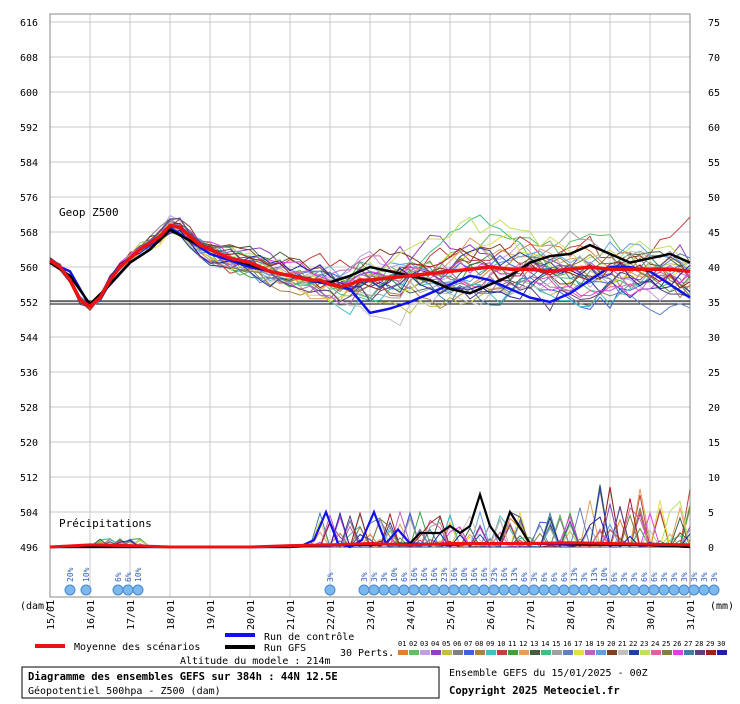  Describe the element at coordinates (633, 644) in the screenshot. I see `member-number: 22` at that location.